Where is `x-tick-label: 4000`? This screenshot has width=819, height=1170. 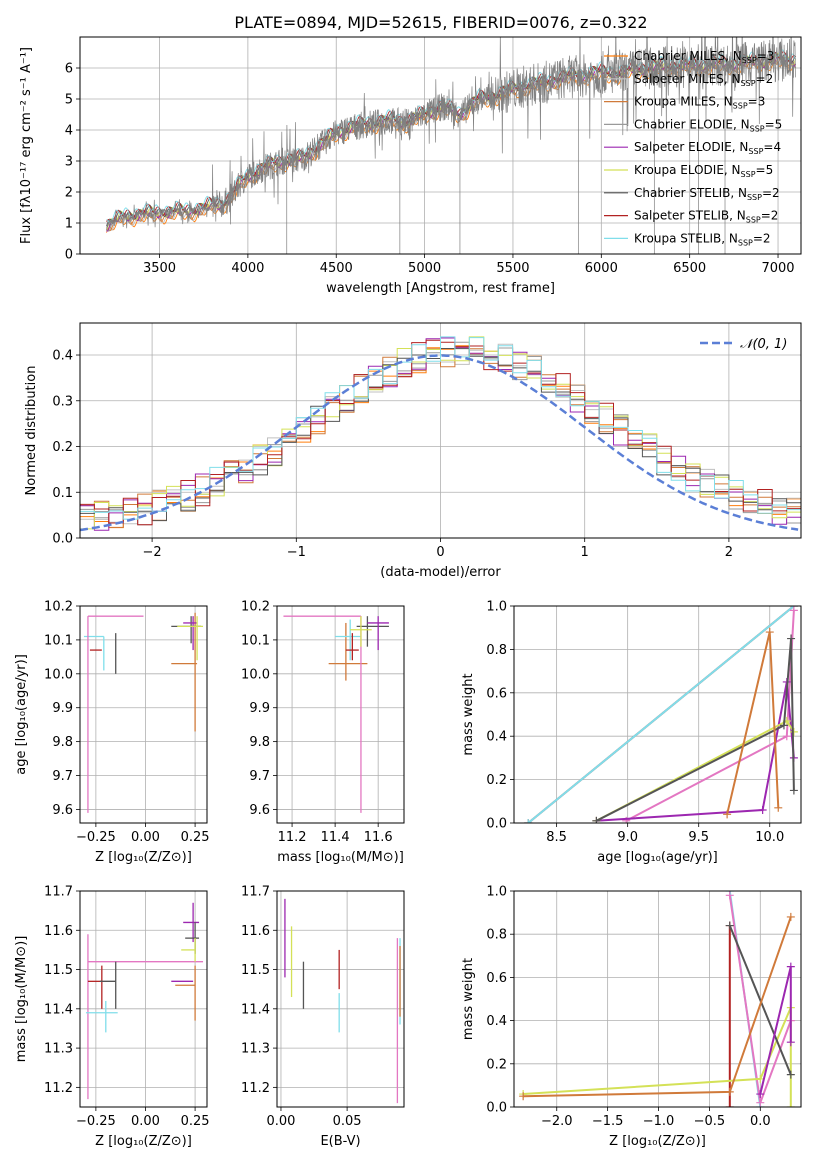
x-tick-label: 4000 is located at coordinates (247, 268).